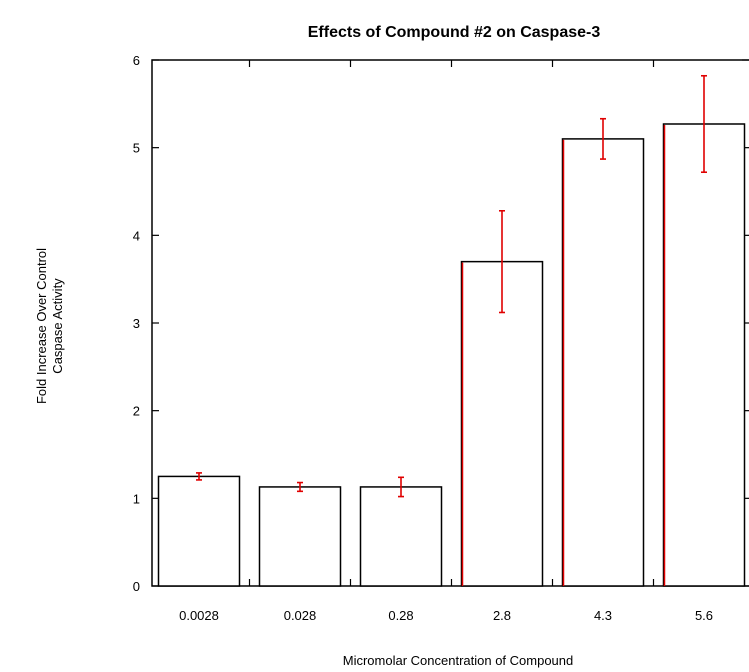 This screenshot has width=749, height=672. I want to click on y-tick-label: 6, so click(136, 60).